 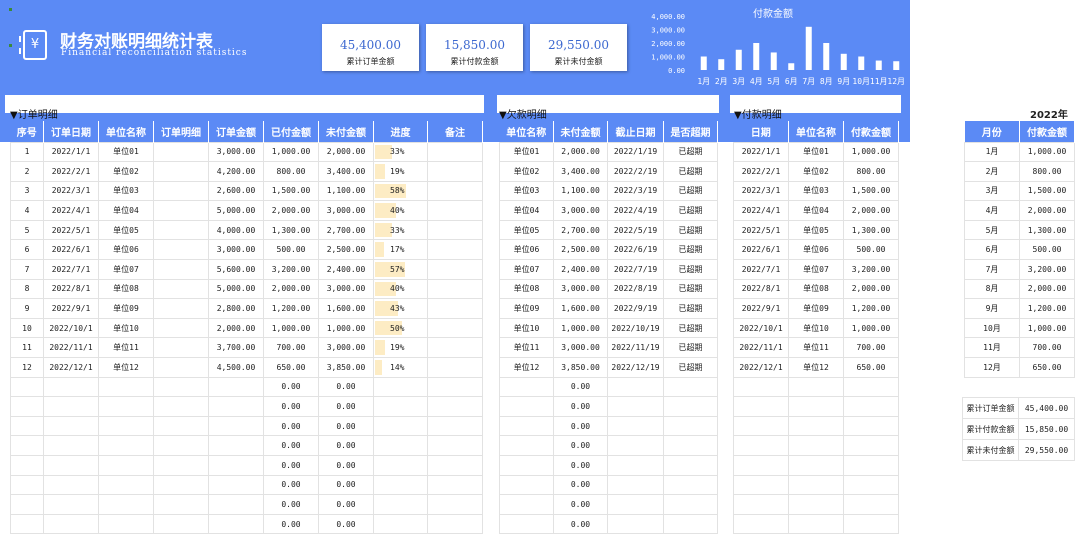 What do you see at coordinates (826, 56) in the screenshot?
I see `bar-8月` at bounding box center [826, 56].